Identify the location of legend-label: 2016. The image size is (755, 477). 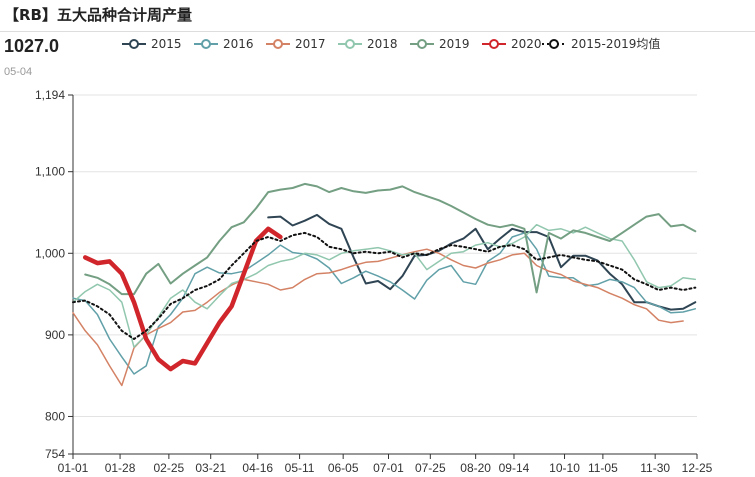
(238, 44).